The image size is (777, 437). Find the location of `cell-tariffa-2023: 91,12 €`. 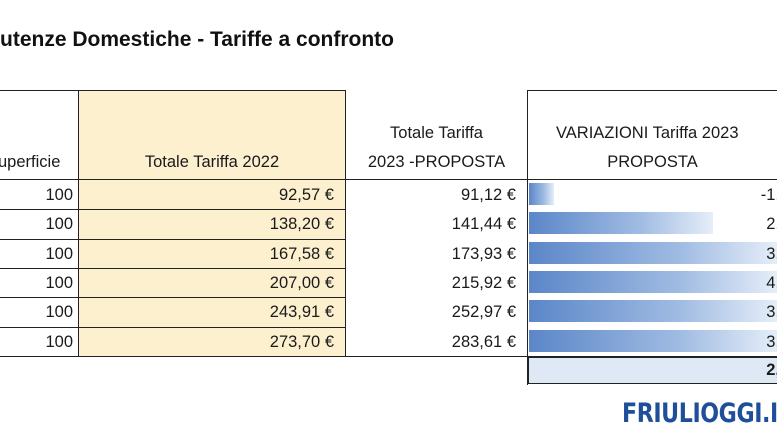

cell-tariffa-2023: 91,12 € is located at coordinates (488, 195).